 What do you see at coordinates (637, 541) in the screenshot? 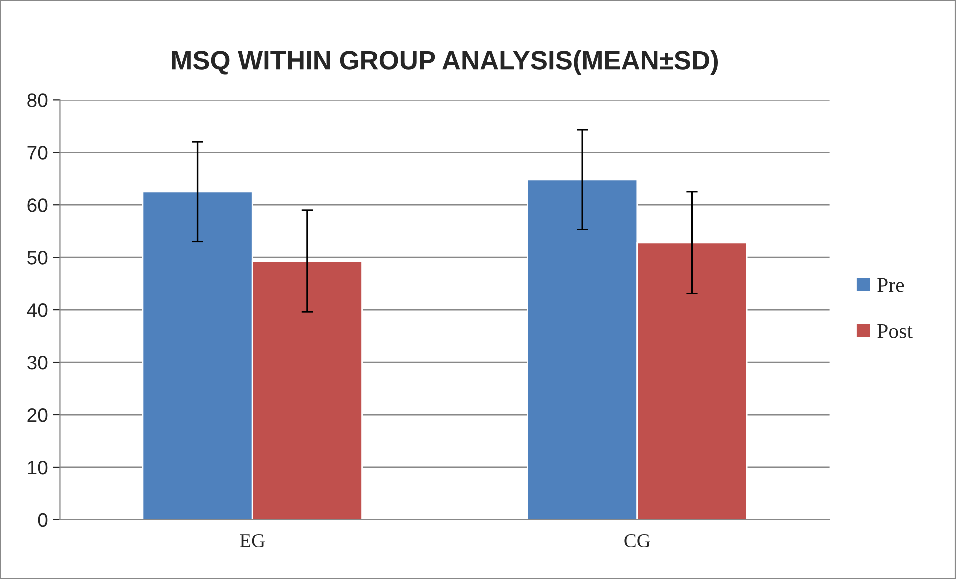
I see `x-tick-label: CG` at bounding box center [637, 541].